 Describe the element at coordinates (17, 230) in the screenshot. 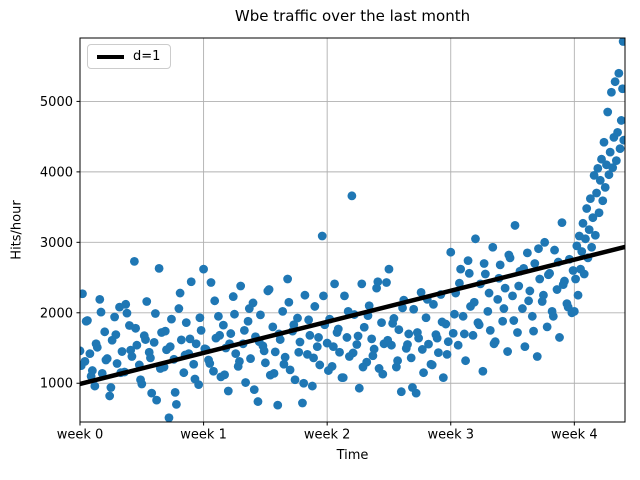

I see `y-axis-label: Hits/hour` at that location.